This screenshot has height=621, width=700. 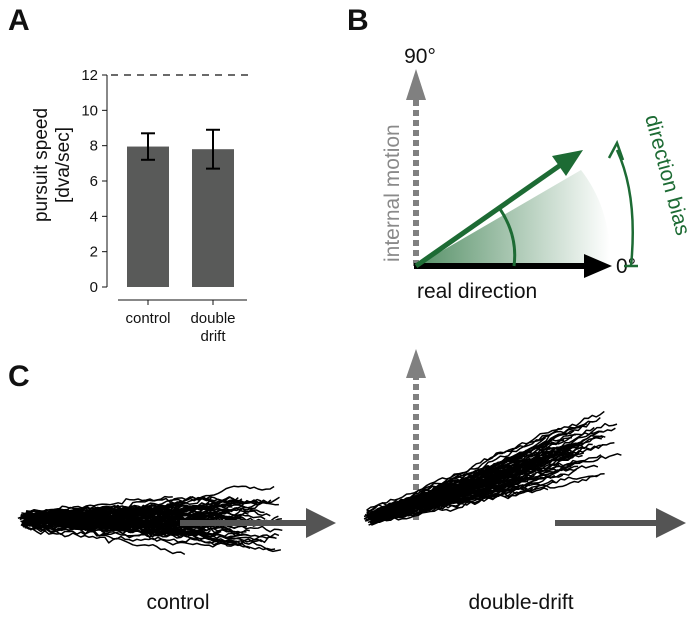 I want to click on y-tick-label: 6, so click(x=94, y=181).